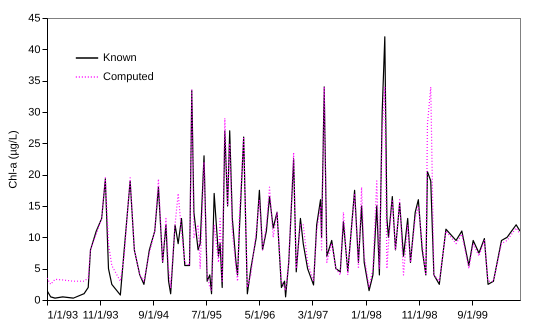  What do you see at coordinates (63, 316) in the screenshot?
I see `x-tick-label: 1/1/93` at bounding box center [63, 316].